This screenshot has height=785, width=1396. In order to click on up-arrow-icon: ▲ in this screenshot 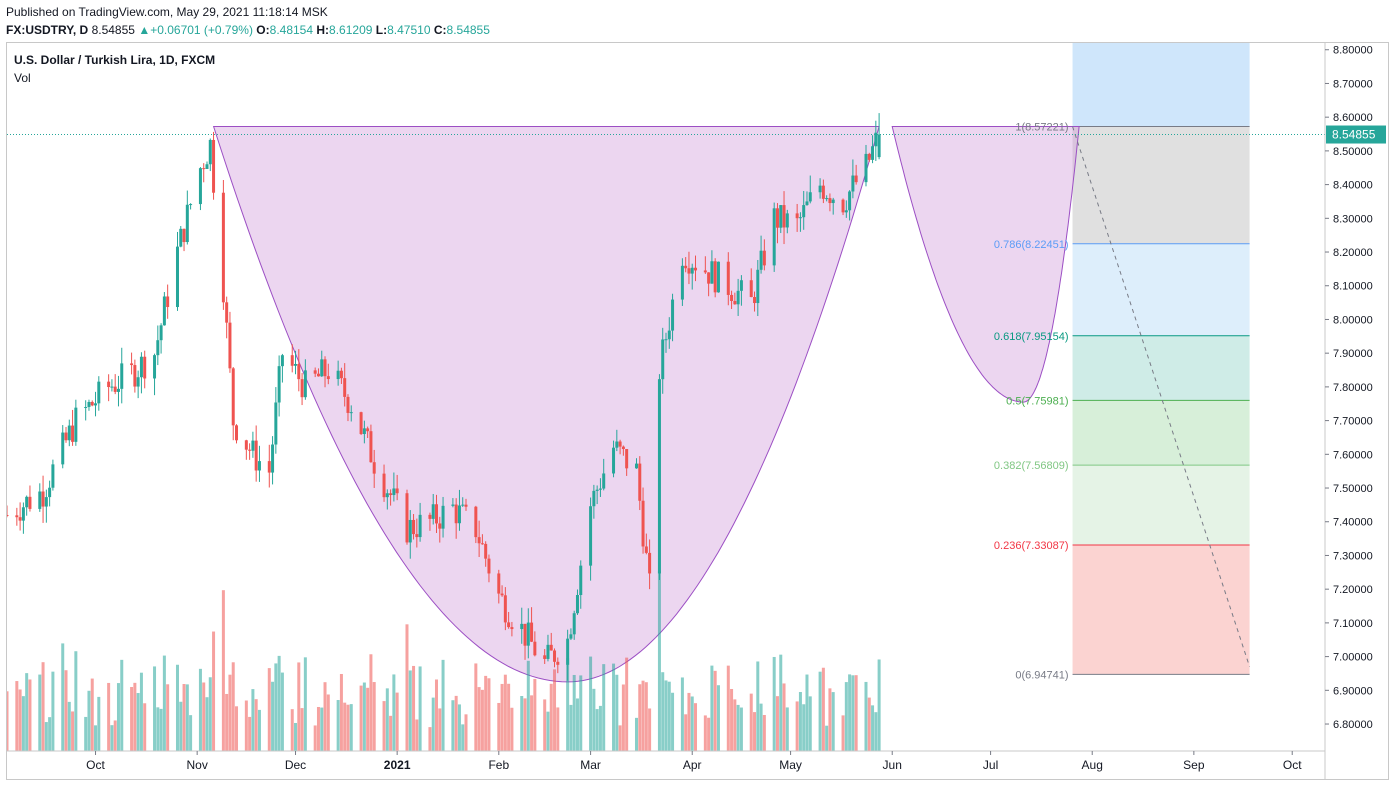, I will do `click(144, 30)`.